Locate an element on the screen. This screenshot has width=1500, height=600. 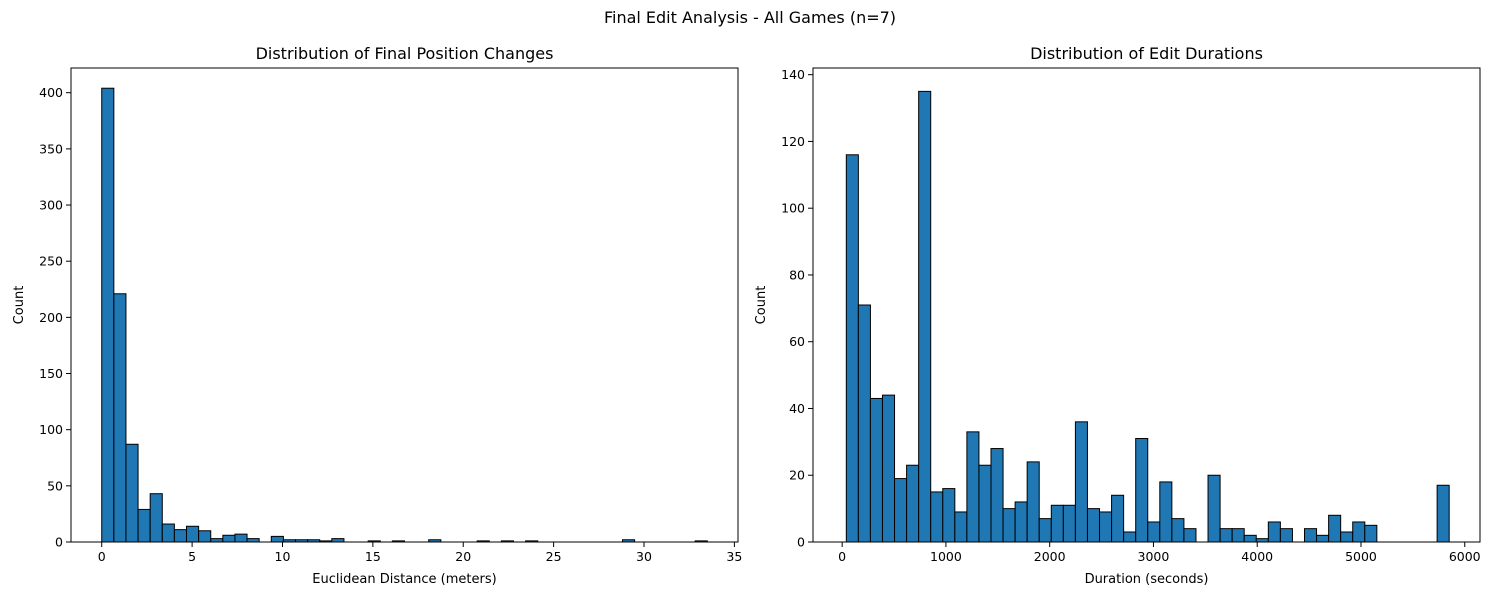
x-axis-label: Duration (seconds) is located at coordinates (1147, 579).